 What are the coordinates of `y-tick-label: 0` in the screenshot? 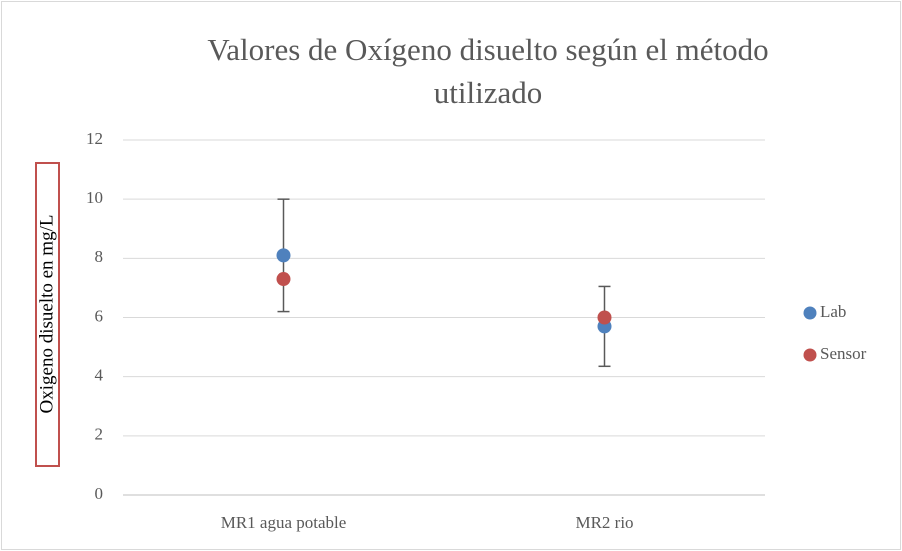 It's located at (99, 493).